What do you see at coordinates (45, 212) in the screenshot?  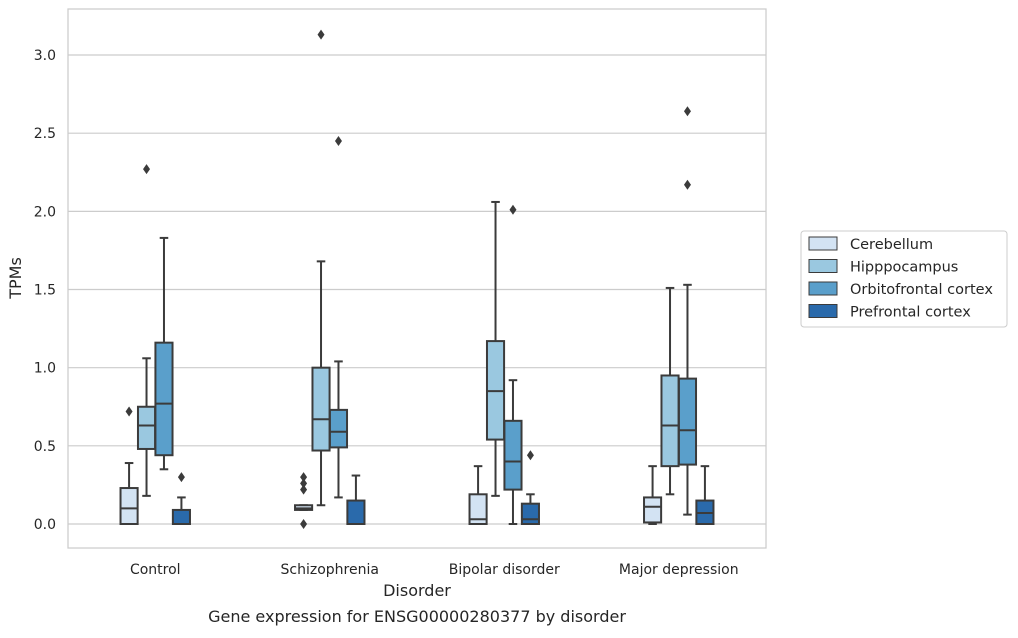 I see `y-tick-label: 2.0` at bounding box center [45, 212].